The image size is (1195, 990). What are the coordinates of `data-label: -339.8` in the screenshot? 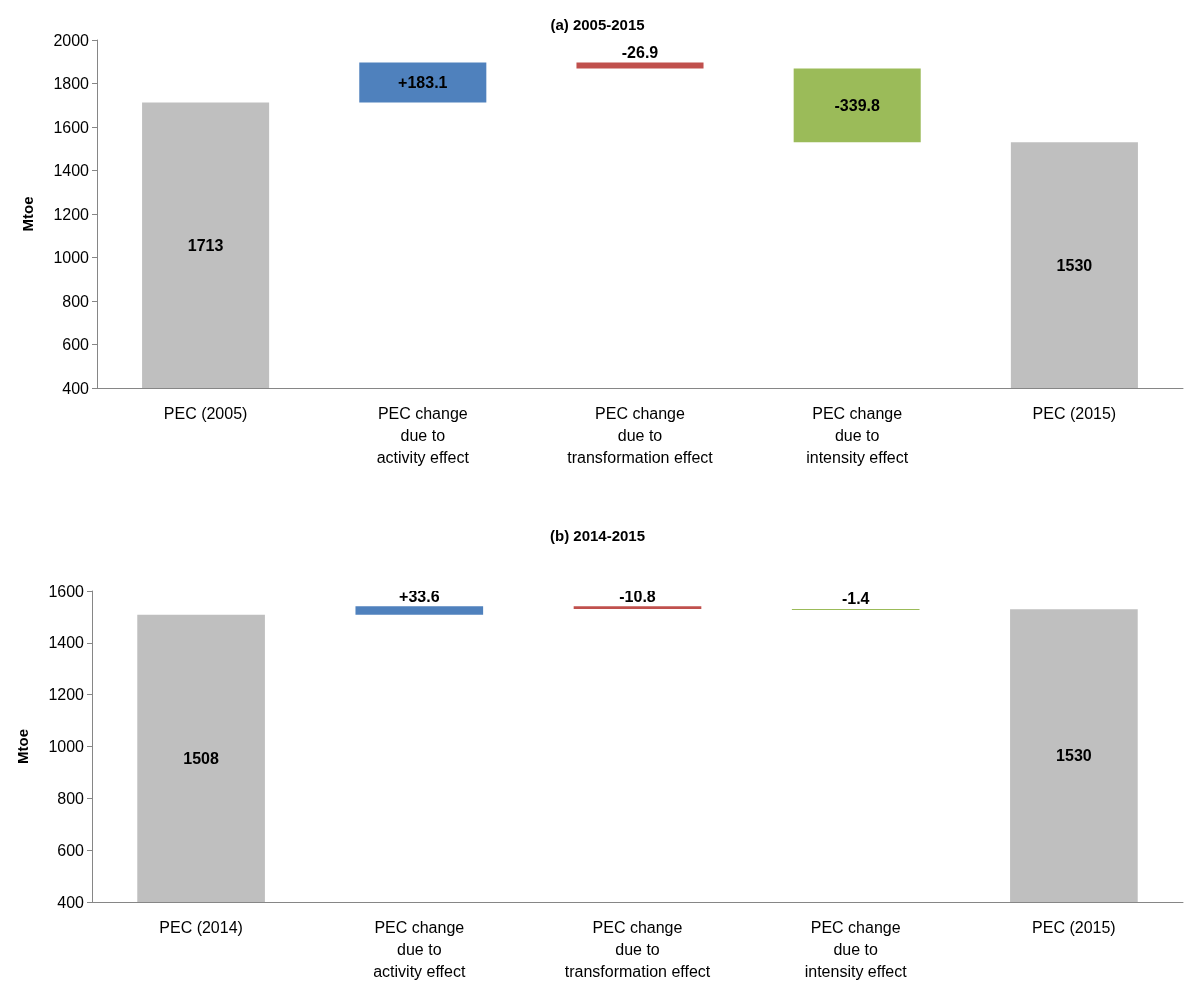 It's located at (857, 105).